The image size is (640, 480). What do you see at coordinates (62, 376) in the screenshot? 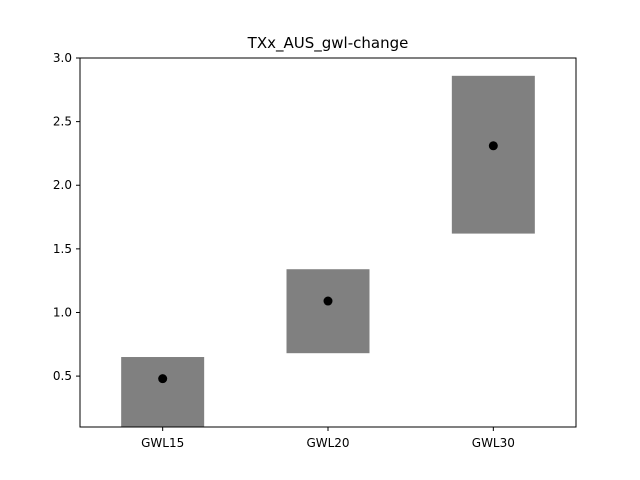
I see `y-tick-label: 0.5` at bounding box center [62, 376].